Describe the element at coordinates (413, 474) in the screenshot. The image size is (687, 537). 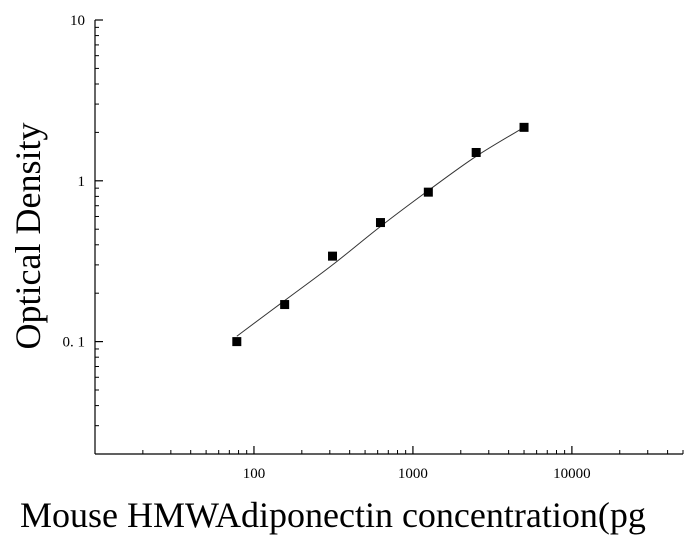
I see `x-tick-label: 1000` at that location.